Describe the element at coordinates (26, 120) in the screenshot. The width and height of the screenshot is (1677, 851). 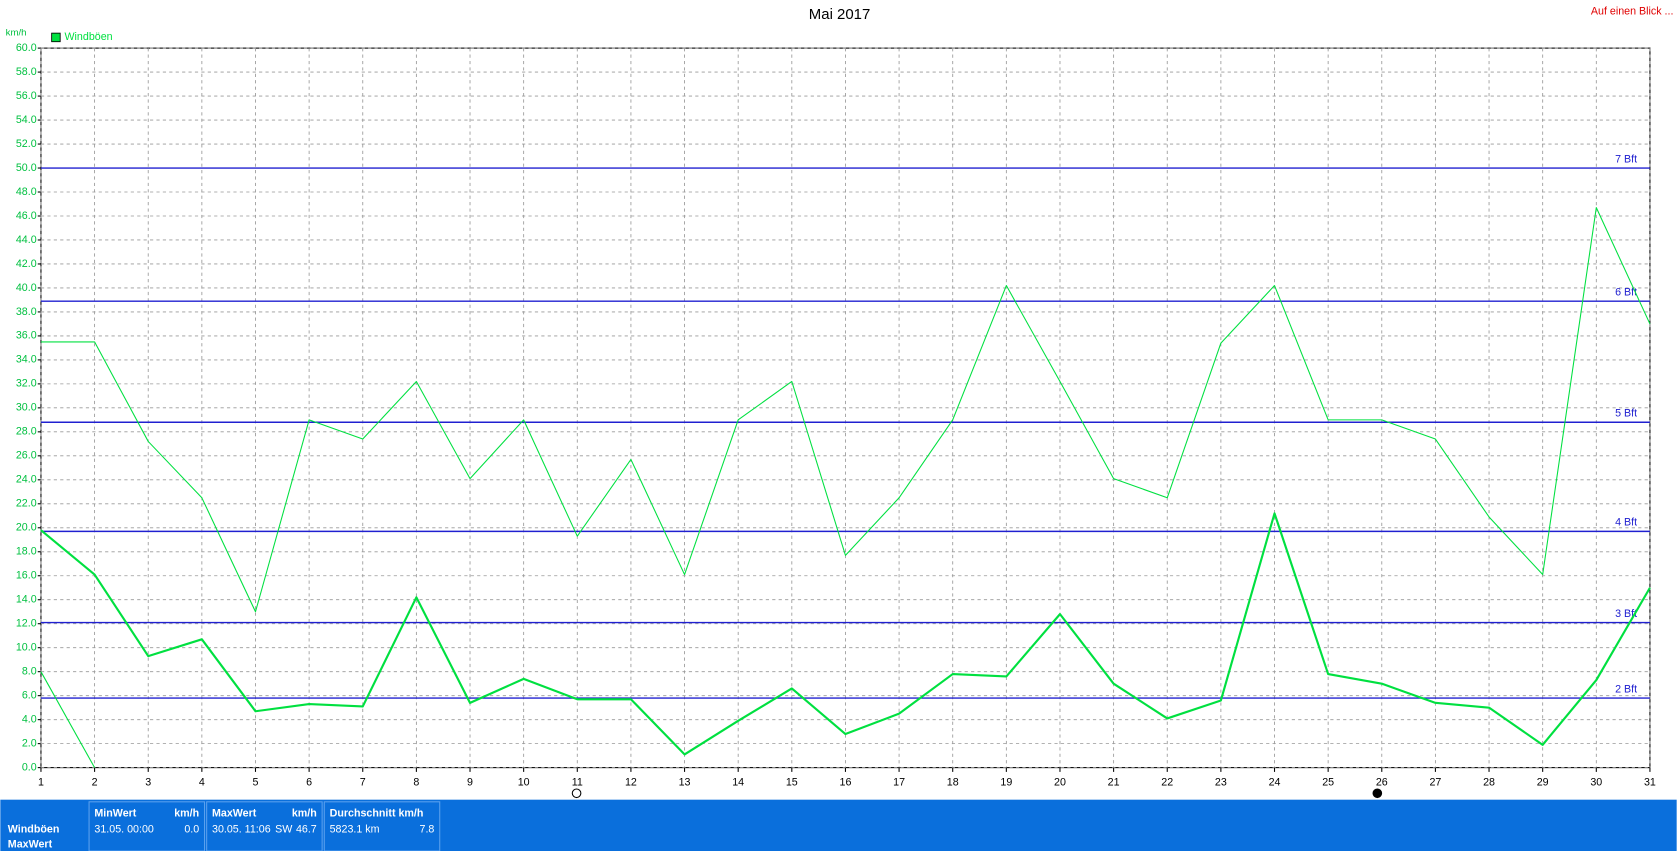
I see `y-tick-label: 54.0` at that location.